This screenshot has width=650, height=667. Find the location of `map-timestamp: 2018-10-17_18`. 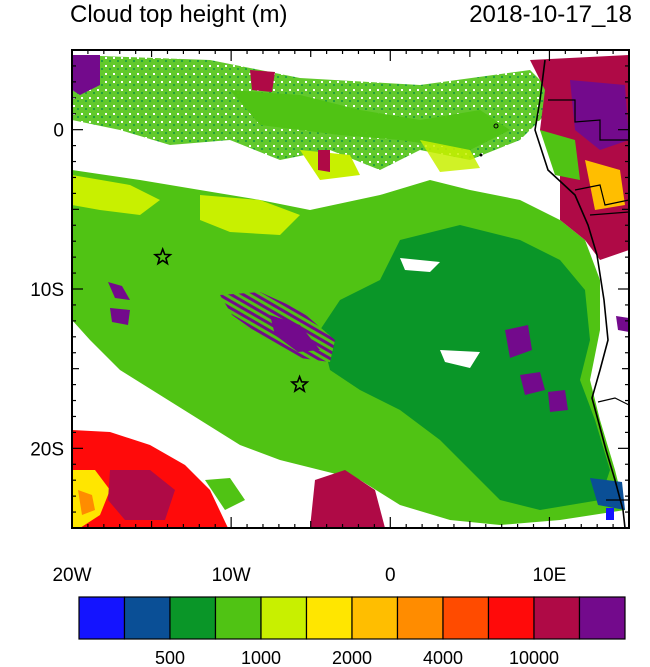

map-timestamp: 2018-10-17_18 is located at coordinates (550, 14).